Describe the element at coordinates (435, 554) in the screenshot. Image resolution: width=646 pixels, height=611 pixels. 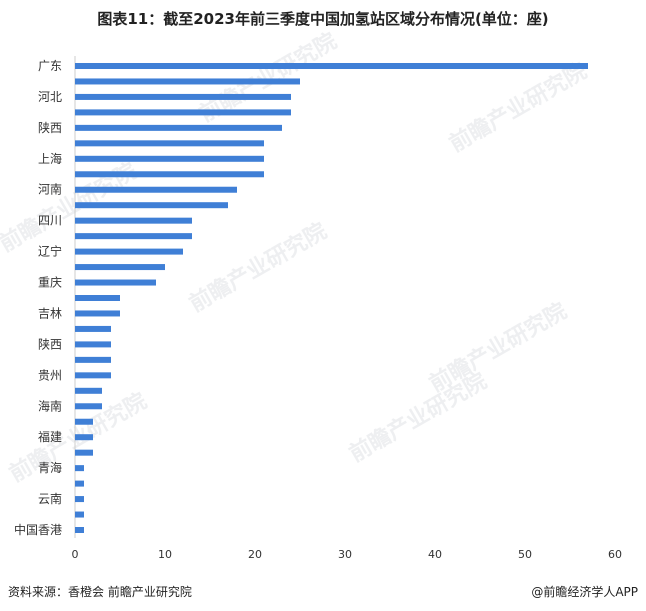
I see `x-tick-label: 40` at that location.